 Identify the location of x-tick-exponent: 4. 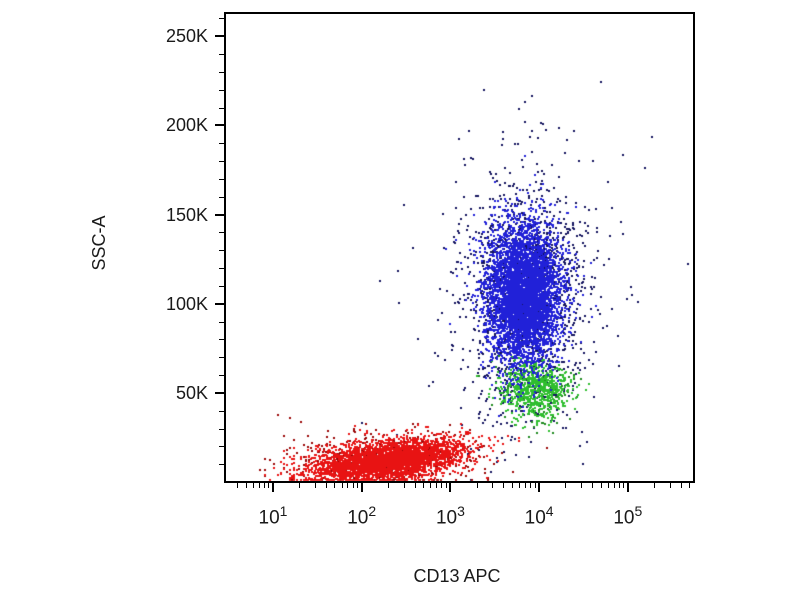
(549, 511).